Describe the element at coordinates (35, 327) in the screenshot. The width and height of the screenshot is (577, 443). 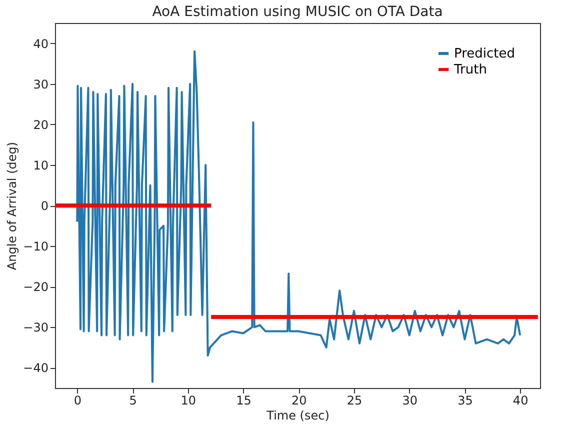
I see `y-tick-label: −30` at that location.